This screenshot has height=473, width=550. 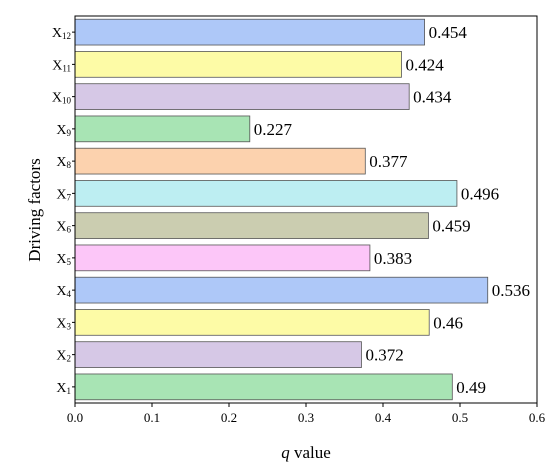 What do you see at coordinates (448, 32) in the screenshot?
I see `data-label-x12: 0.454` at bounding box center [448, 32].